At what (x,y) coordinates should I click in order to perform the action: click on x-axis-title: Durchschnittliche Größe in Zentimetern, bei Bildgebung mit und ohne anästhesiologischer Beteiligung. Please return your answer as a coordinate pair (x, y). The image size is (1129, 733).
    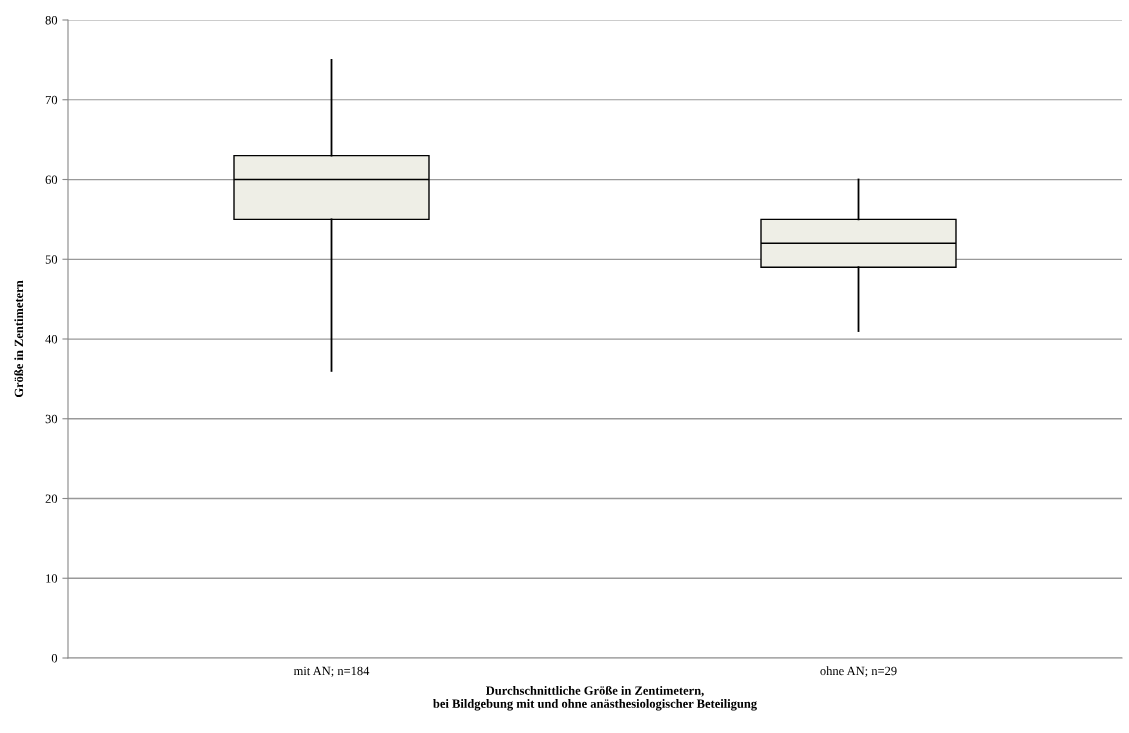
    Looking at the image, I should click on (595, 698).